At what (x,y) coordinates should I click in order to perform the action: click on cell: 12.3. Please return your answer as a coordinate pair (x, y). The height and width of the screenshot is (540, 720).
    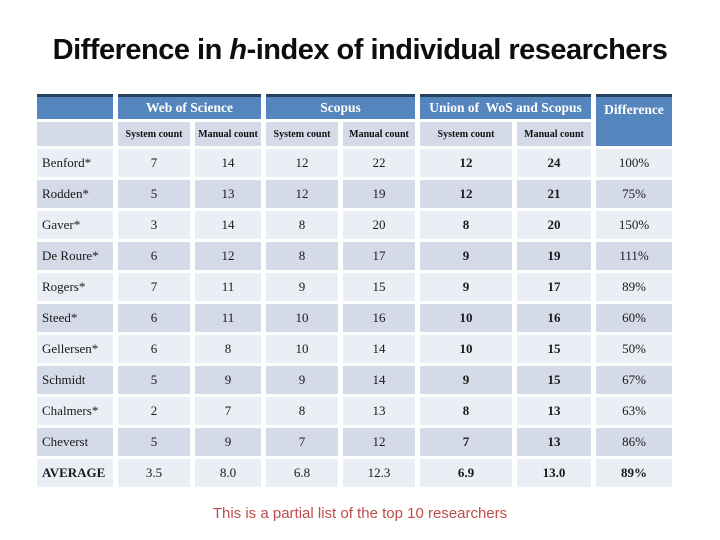
    Looking at the image, I should click on (379, 473).